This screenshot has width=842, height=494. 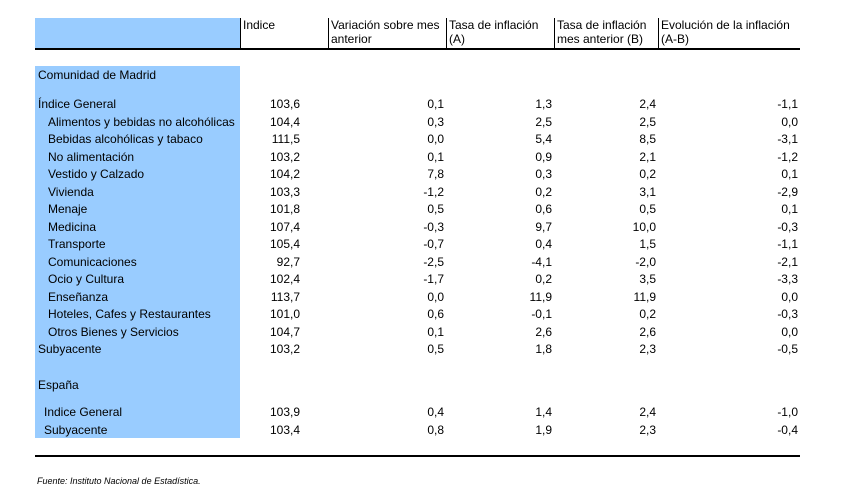 I want to click on row-label: Vivienda, so click(x=71, y=191).